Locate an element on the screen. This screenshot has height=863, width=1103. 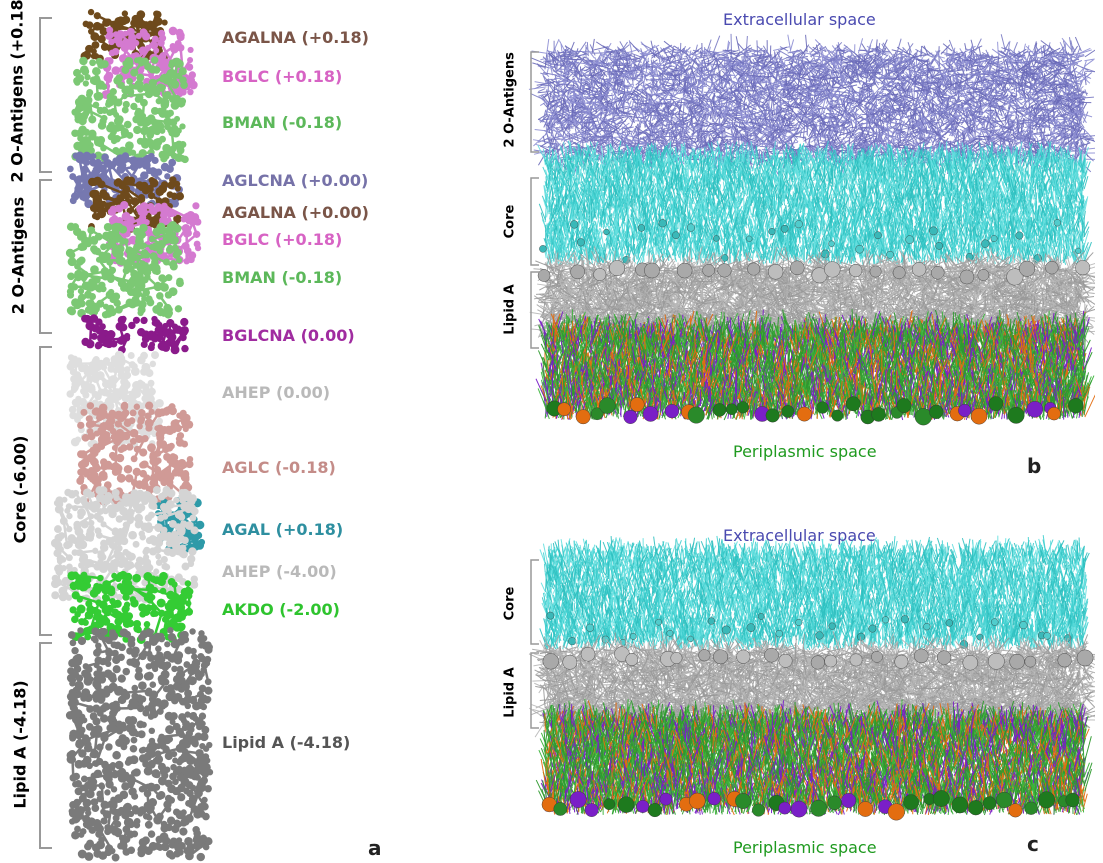
group-label-antigens: 2 O-Antigens (+0.18) is located at coordinates (17, 91).